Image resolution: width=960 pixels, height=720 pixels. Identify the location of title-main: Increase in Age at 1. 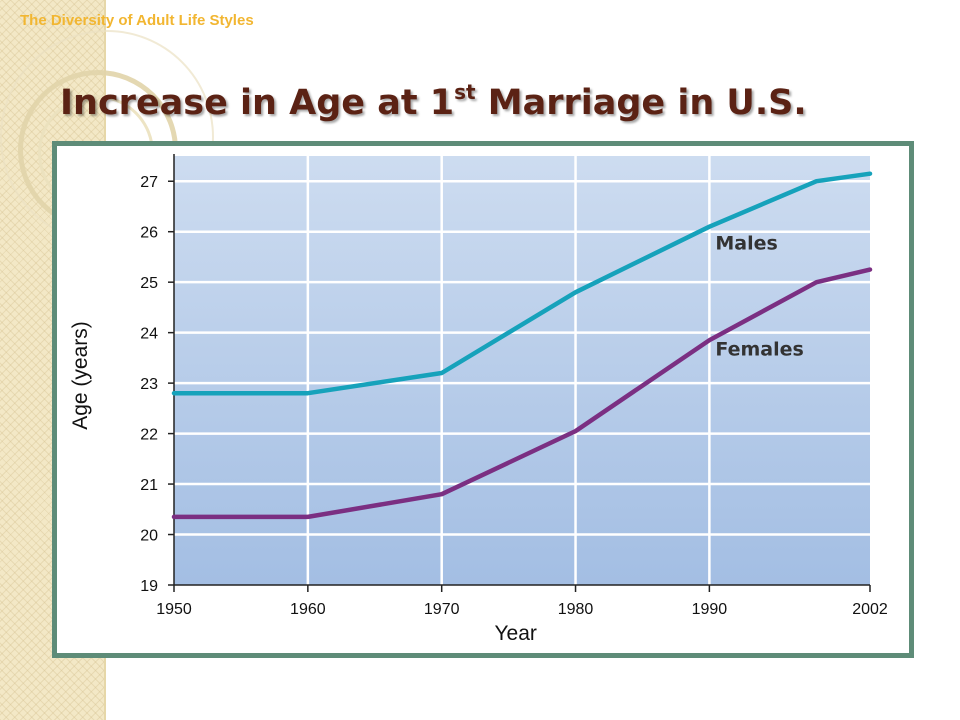
(257, 103).